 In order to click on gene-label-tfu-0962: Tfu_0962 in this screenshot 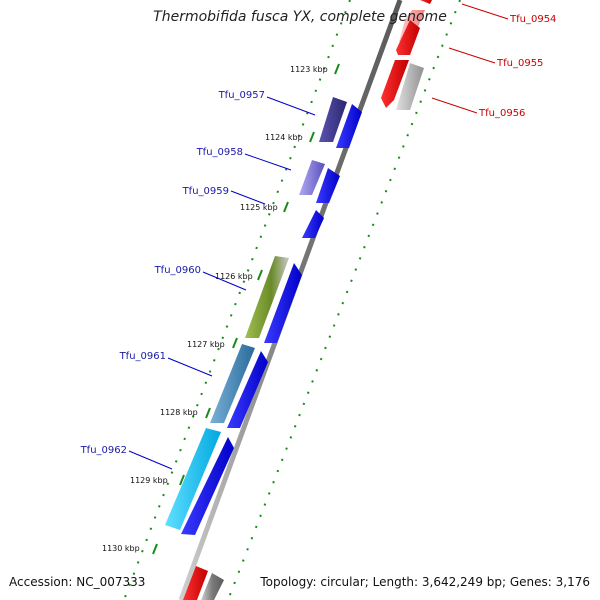, I will do `click(103, 450)`.